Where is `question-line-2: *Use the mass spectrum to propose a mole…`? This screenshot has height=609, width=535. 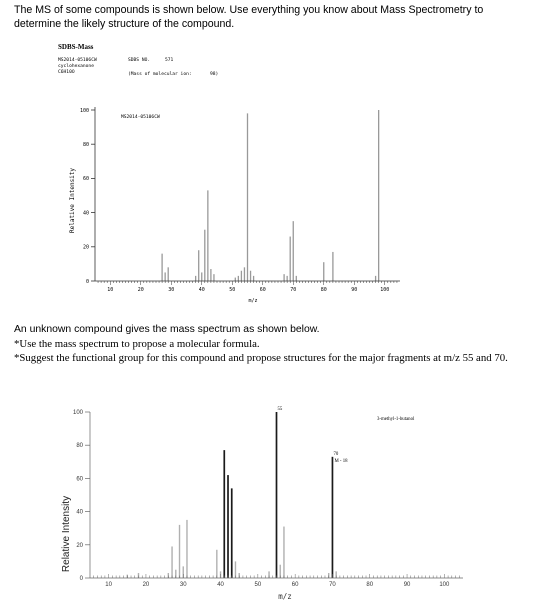
question-line-2: *Use the mass spectrum to propose a mole… is located at coordinates (137, 344).